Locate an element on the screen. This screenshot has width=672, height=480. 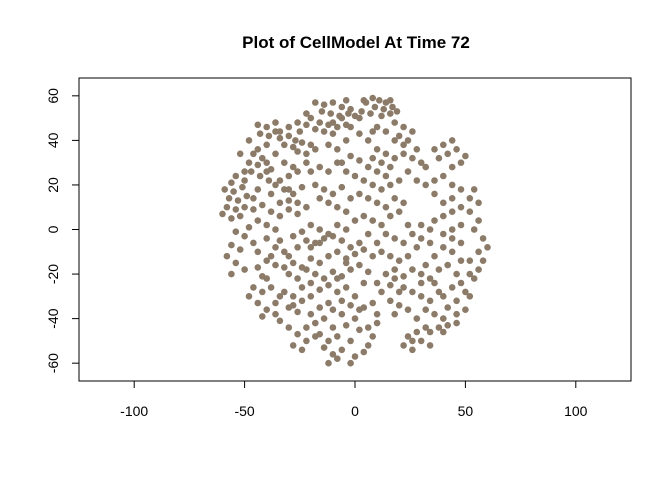
y-tick-label: -40 is located at coordinates (53, 318).